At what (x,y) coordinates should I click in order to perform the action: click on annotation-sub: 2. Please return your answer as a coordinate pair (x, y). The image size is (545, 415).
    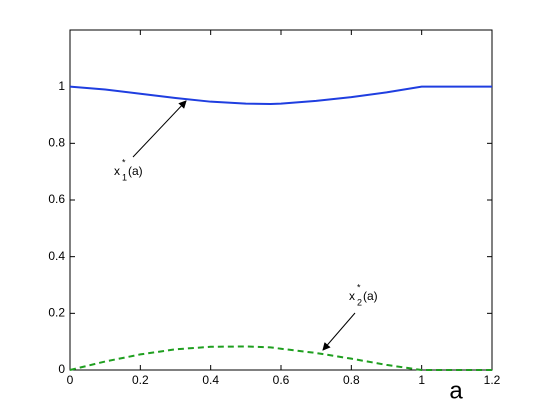
    Looking at the image, I should click on (359, 302).